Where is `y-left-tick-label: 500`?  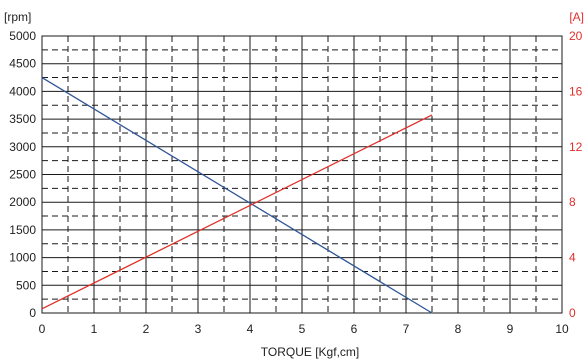 y-left-tick-label: 500 is located at coordinates (26, 285).